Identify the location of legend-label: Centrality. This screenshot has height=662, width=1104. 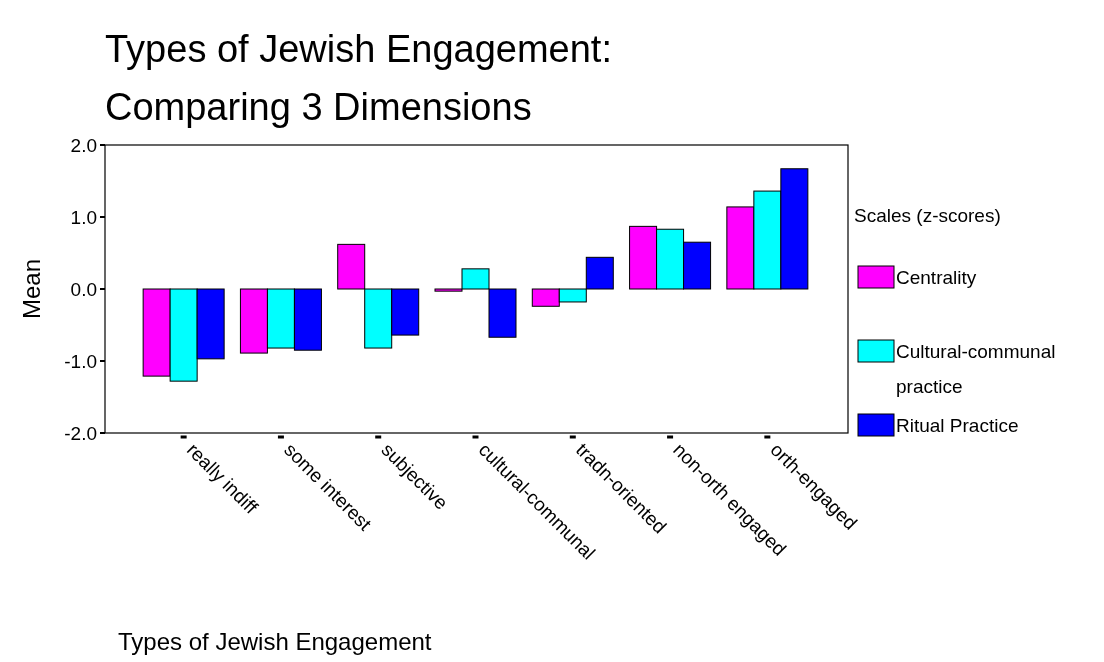
(936, 277).